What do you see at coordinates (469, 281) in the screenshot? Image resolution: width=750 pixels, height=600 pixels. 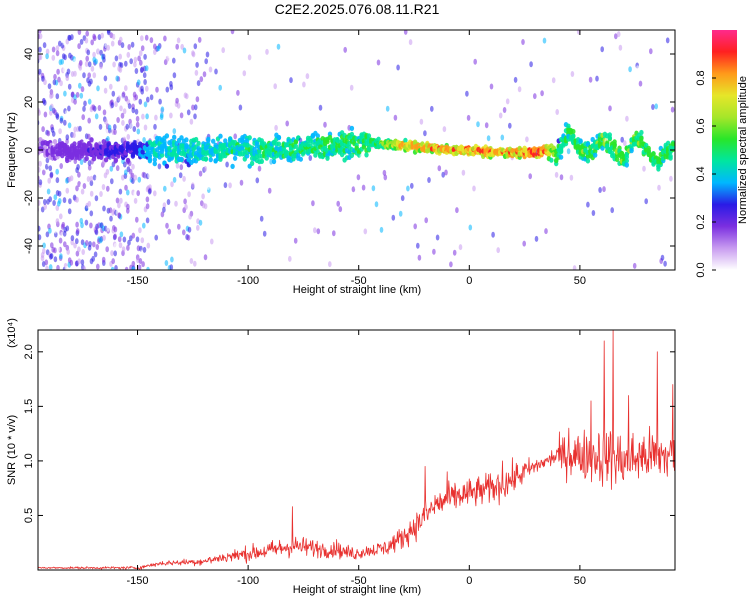 I see `spectrogram-x-tick-label: 0` at bounding box center [469, 281].